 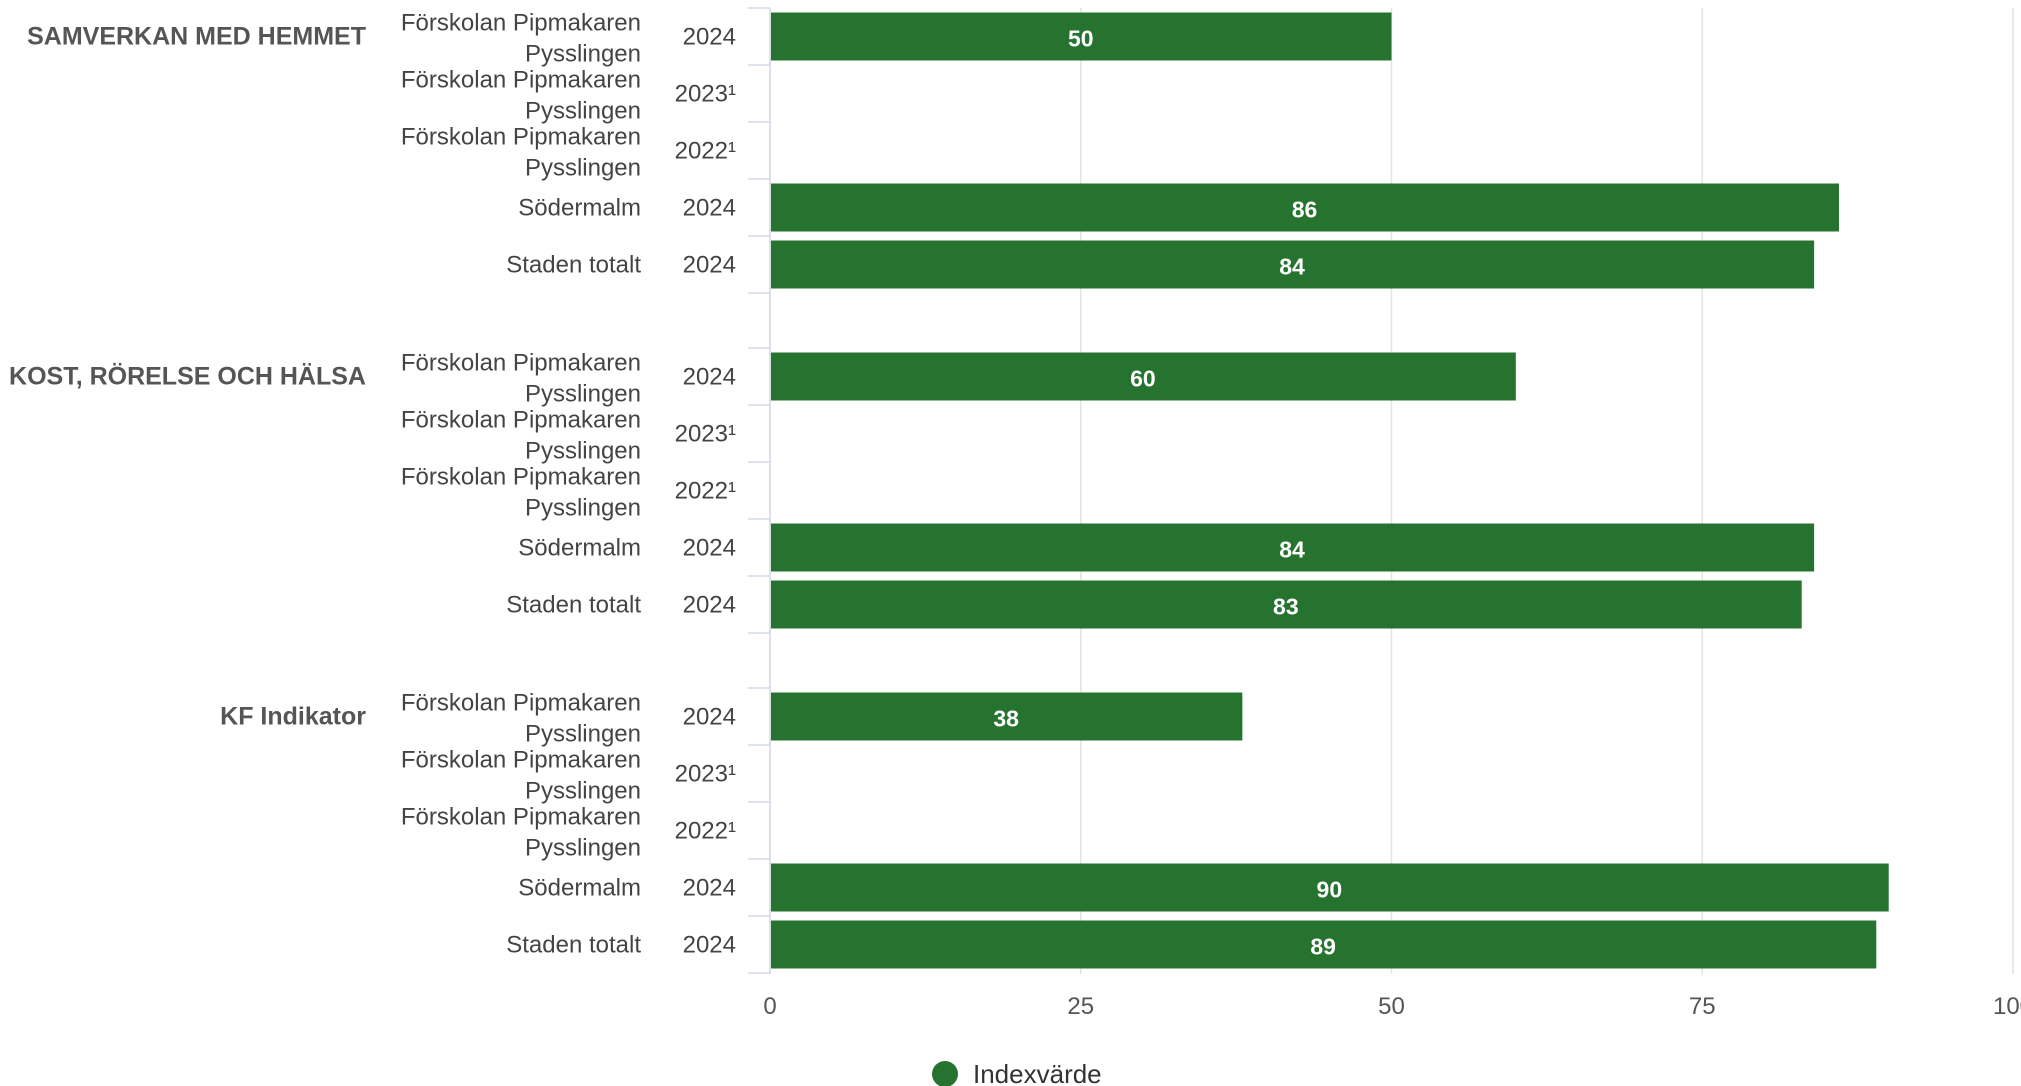 What do you see at coordinates (1037, 1072) in the screenshot?
I see `legend-label: Indexvärde` at bounding box center [1037, 1072].